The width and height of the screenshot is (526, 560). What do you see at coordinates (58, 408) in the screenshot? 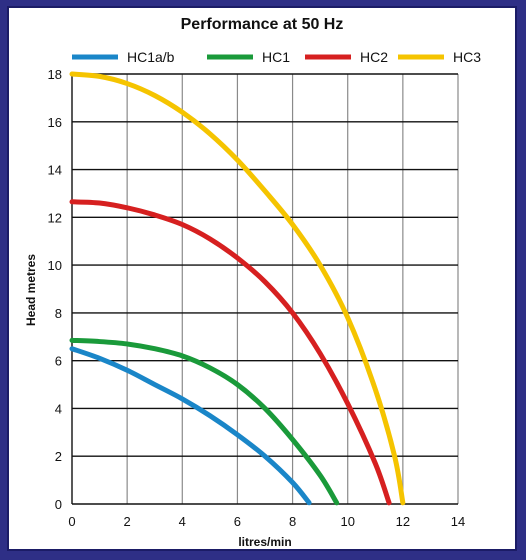
I see `y-tick-label: 4` at bounding box center [58, 408].